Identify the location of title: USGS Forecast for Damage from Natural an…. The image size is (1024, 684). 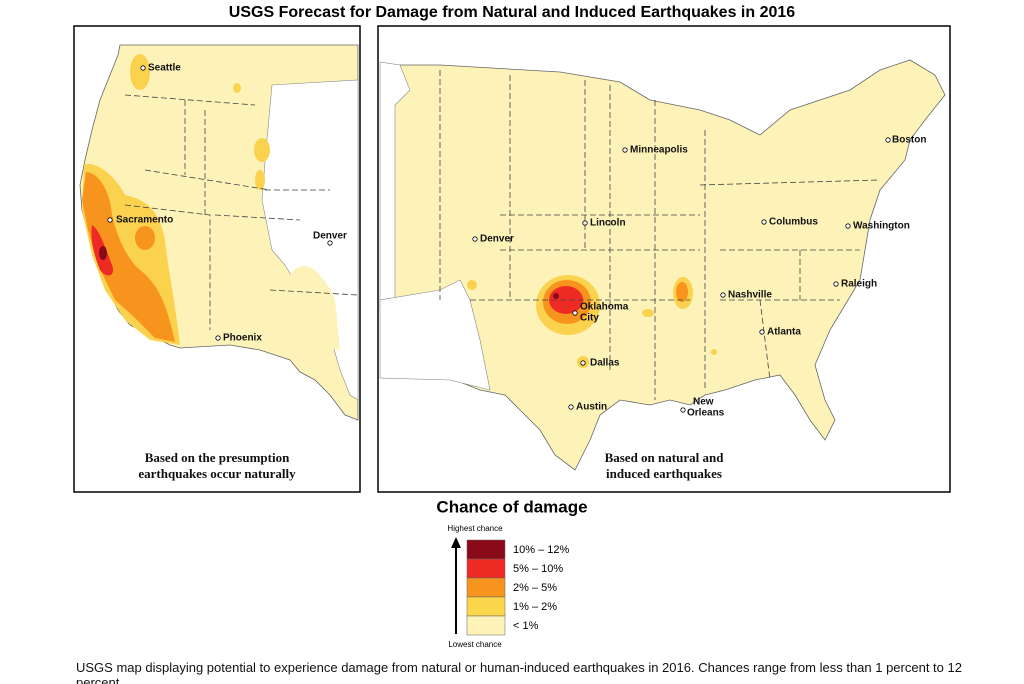
(512, 12).